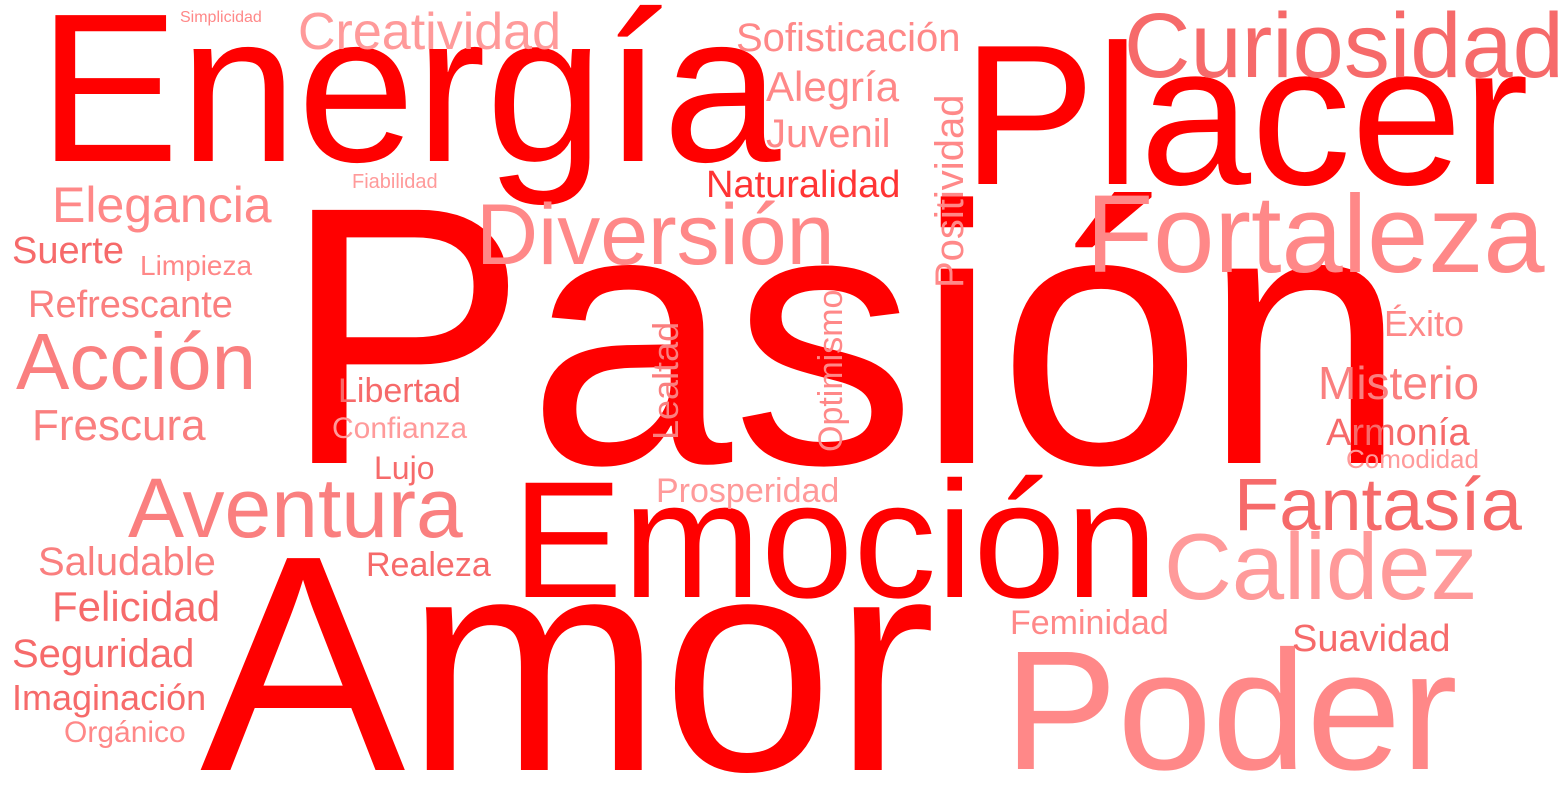 This screenshot has height=790, width=1560. What do you see at coordinates (1378, 504) in the screenshot?
I see `word-fantasia: Fantasía` at bounding box center [1378, 504].